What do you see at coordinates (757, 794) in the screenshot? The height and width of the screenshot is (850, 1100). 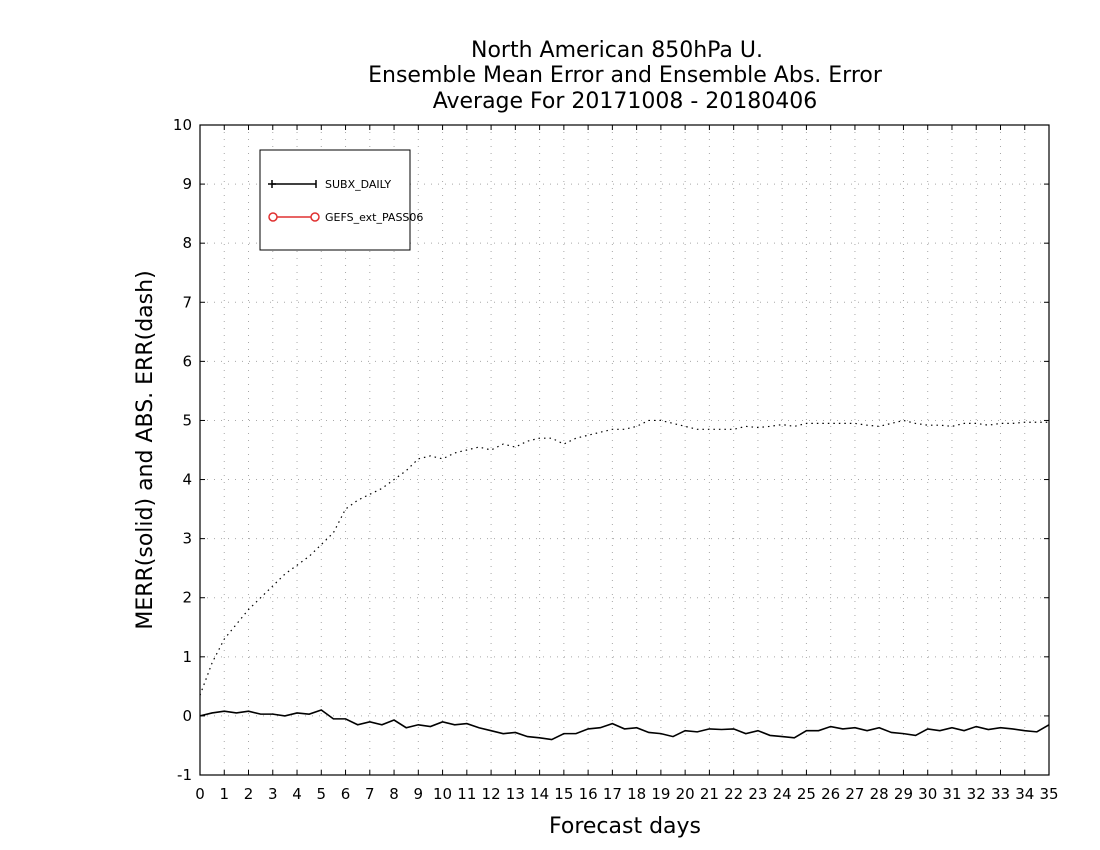 I see `x-tick-label: 23` at bounding box center [757, 794].